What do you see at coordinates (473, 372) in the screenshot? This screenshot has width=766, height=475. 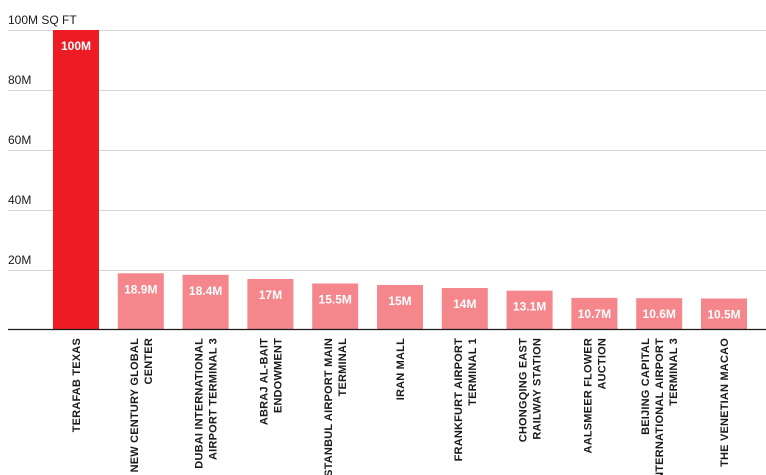 I see `category-label-line: TERMINAL 1` at bounding box center [473, 372].